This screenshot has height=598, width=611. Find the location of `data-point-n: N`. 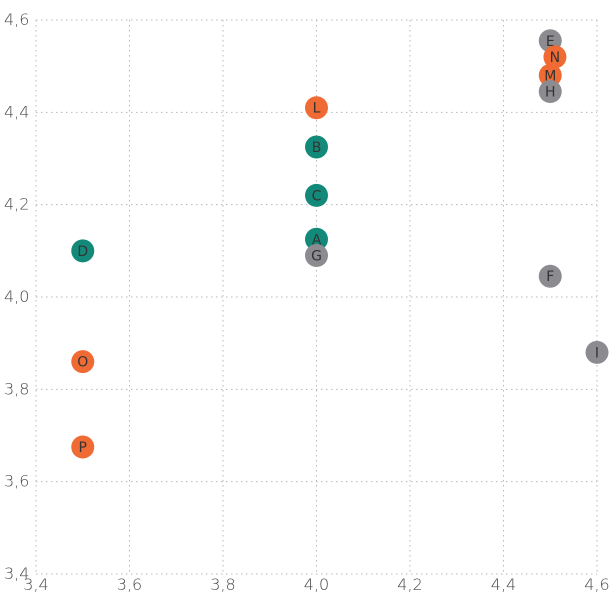

data-point-n: N is located at coordinates (555, 57).